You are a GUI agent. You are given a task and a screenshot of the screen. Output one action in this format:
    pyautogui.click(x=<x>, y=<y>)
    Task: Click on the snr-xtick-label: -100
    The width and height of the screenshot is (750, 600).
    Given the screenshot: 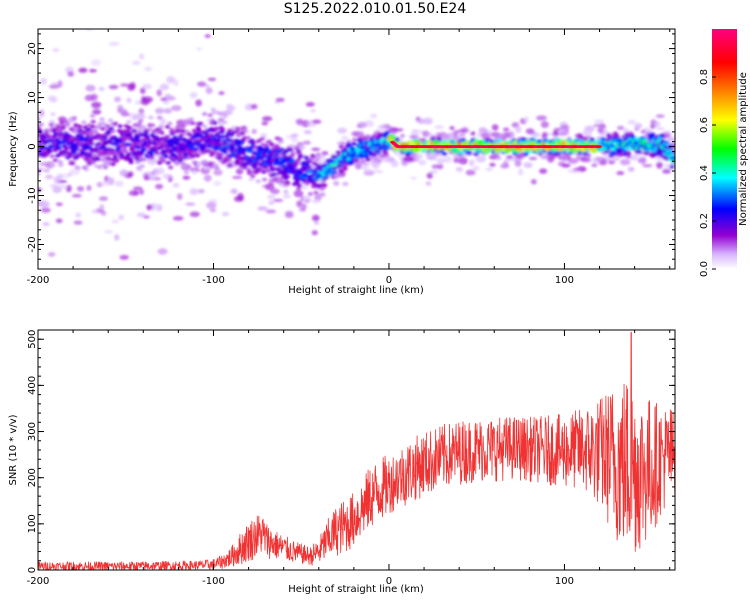 What is the action you would take?
    pyautogui.click(x=213, y=581)
    